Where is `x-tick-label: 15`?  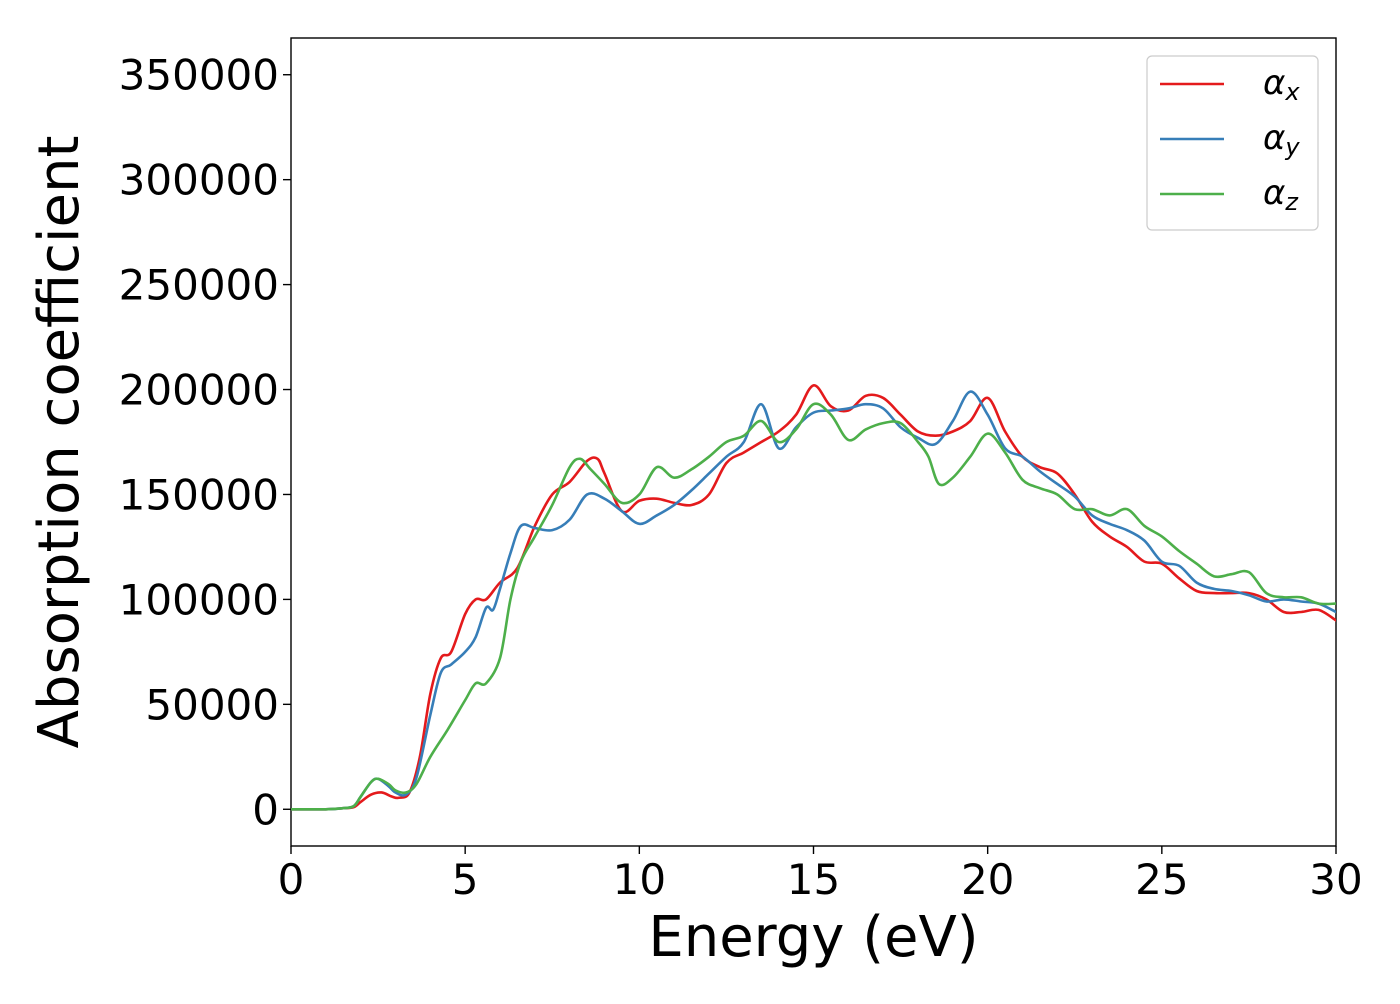
x-tick-label: 15 is located at coordinates (813, 879).